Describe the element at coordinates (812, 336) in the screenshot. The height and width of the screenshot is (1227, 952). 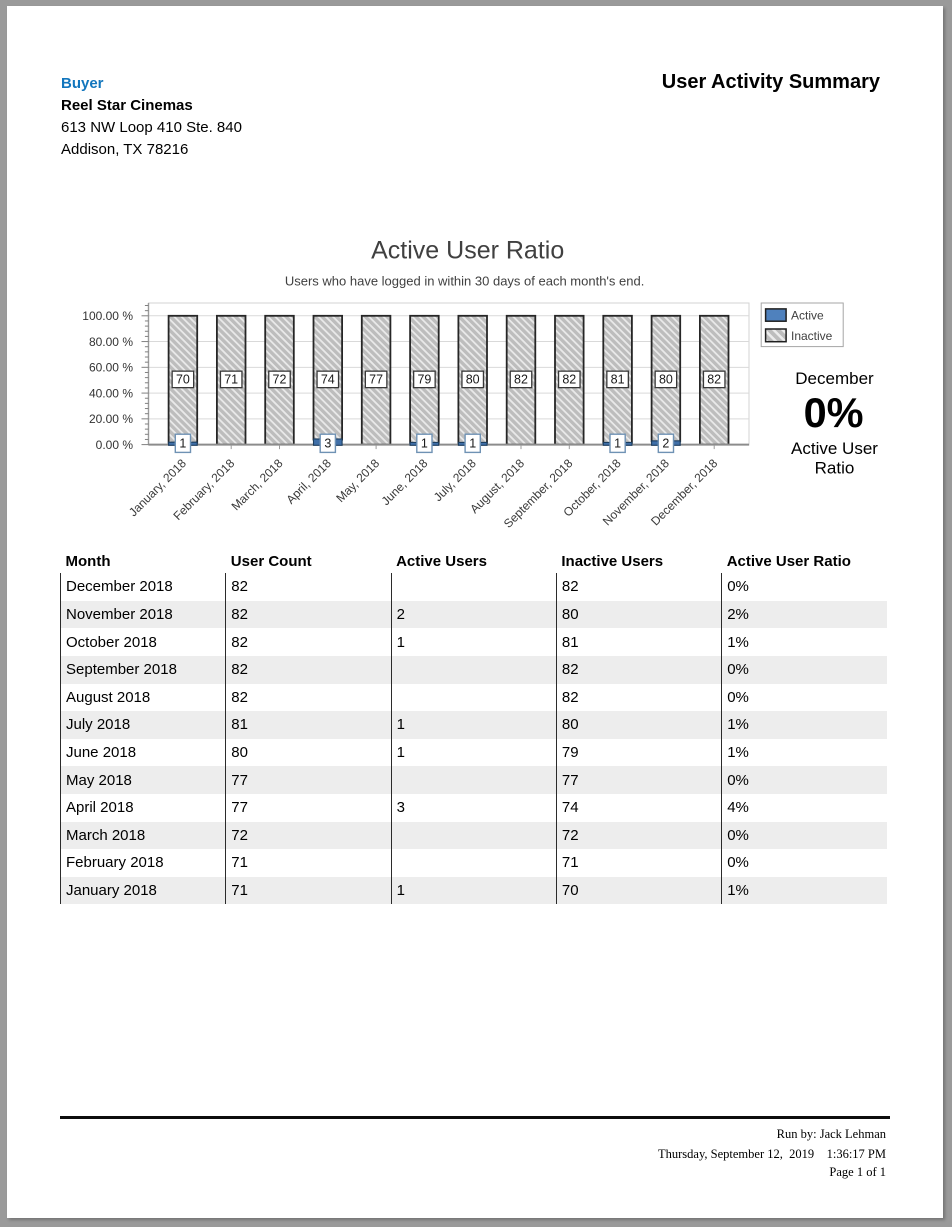
I see `svg-text: Inactive` at that location.